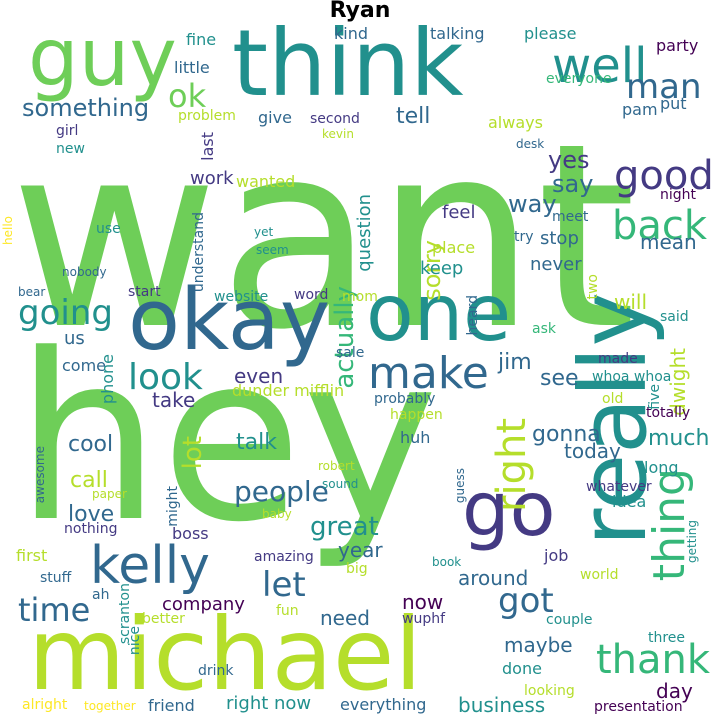 The height and width of the screenshot is (720, 720). I want to click on word-think: think, so click(348, 63).